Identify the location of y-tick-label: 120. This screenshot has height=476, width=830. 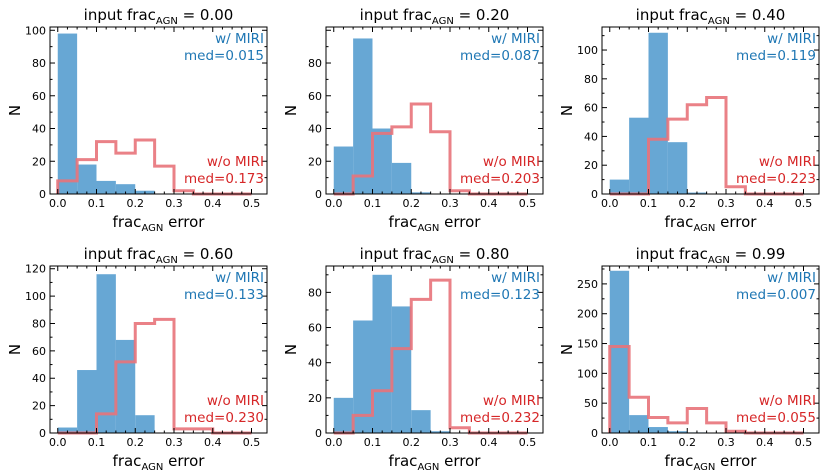
(35, 269).